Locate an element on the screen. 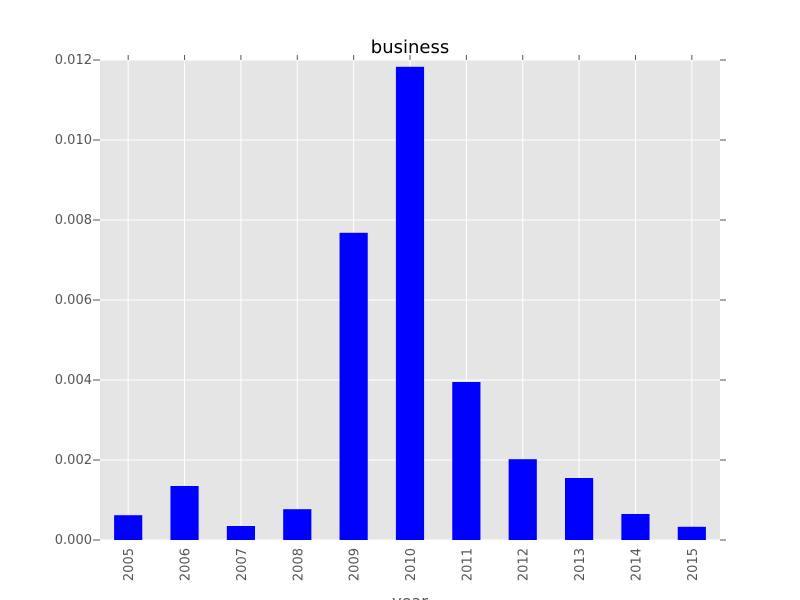  x-tick-label: 2013 is located at coordinates (580, 564).